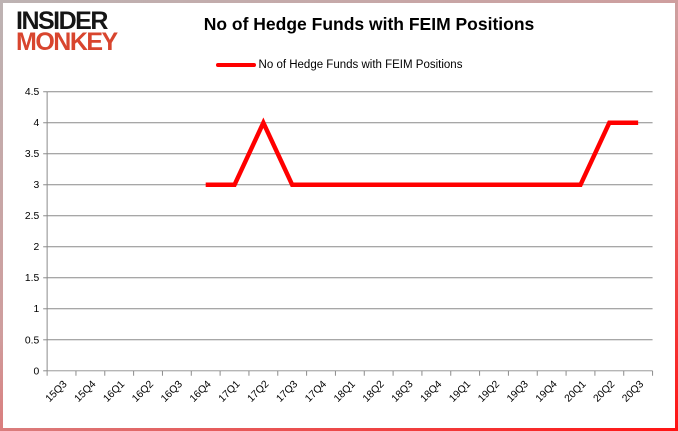  What do you see at coordinates (32, 216) in the screenshot?
I see `y-tick-label: 2.5` at bounding box center [32, 216].